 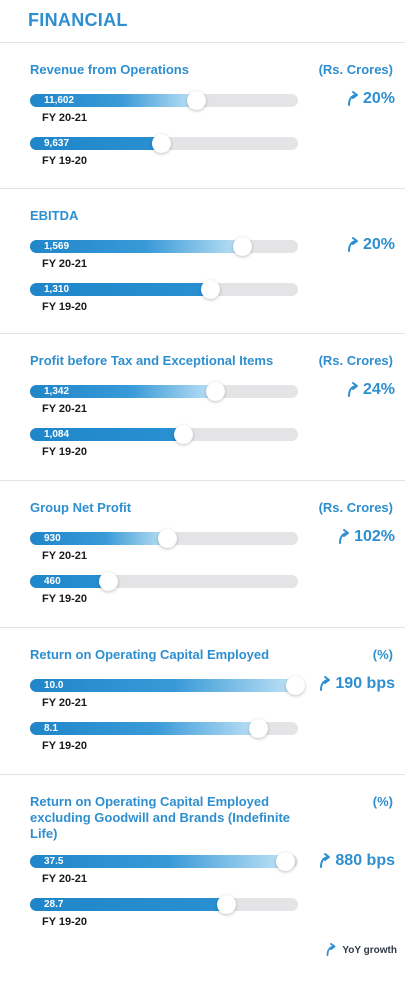 What do you see at coordinates (54, 685) in the screenshot?
I see `bar-value-label: 10.0` at bounding box center [54, 685].